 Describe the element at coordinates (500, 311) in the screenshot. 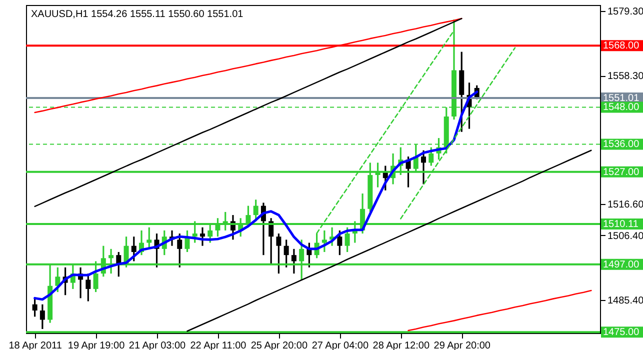

I see `line-series` at that location.